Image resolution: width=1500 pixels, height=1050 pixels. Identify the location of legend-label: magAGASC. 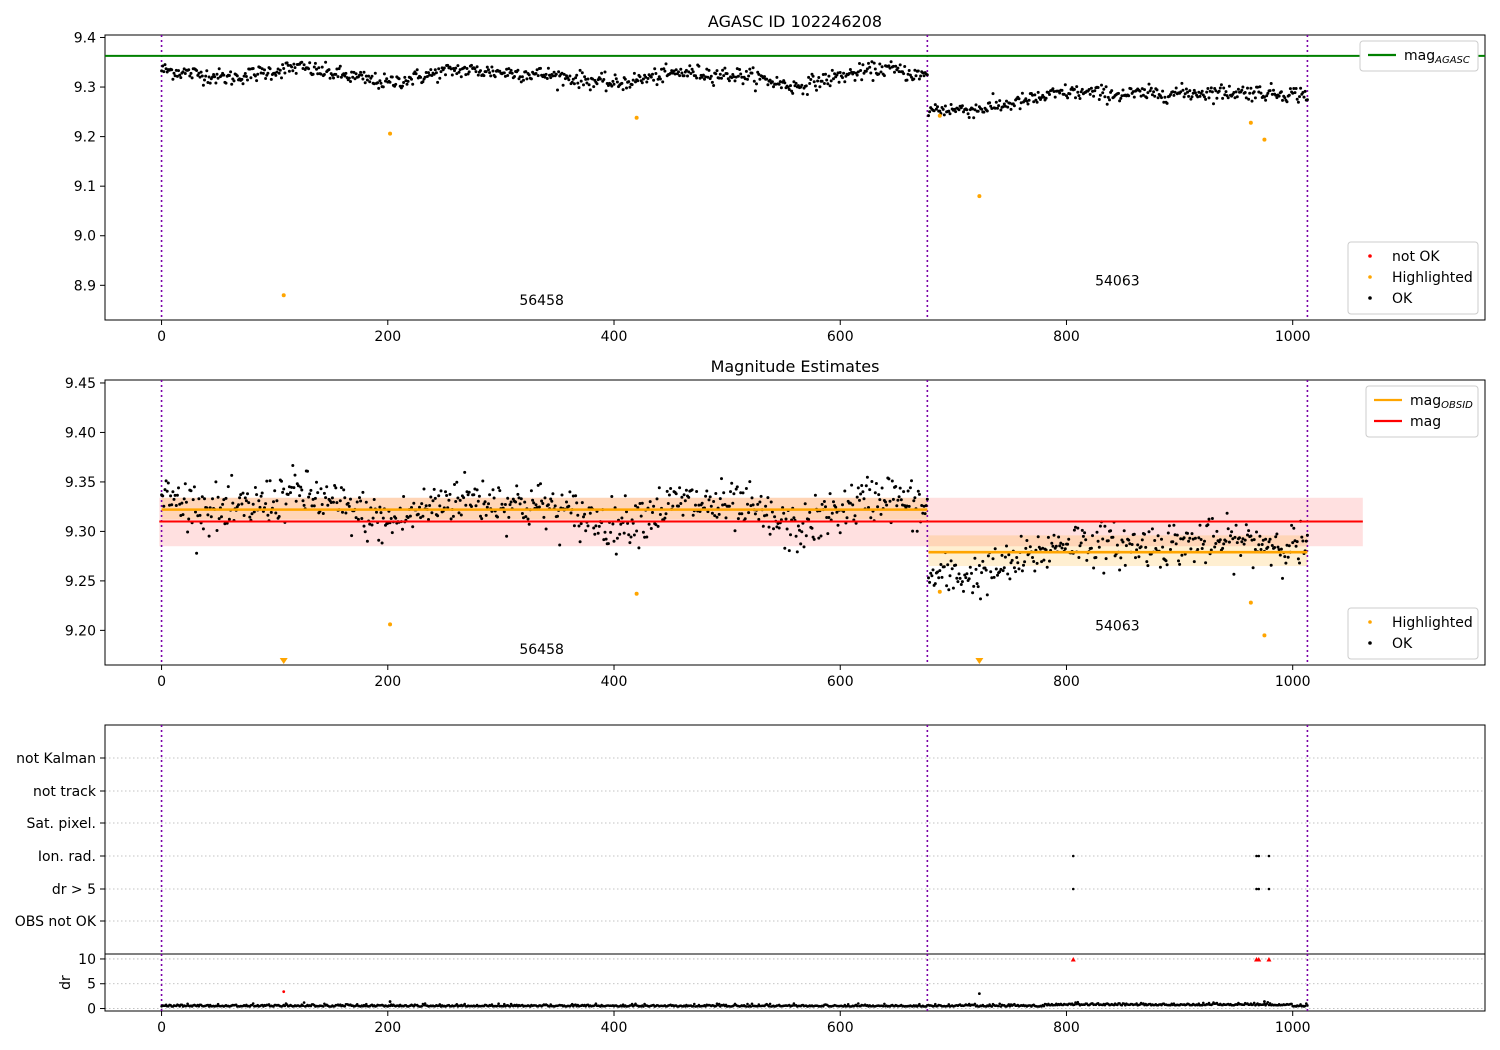
(1437, 57).